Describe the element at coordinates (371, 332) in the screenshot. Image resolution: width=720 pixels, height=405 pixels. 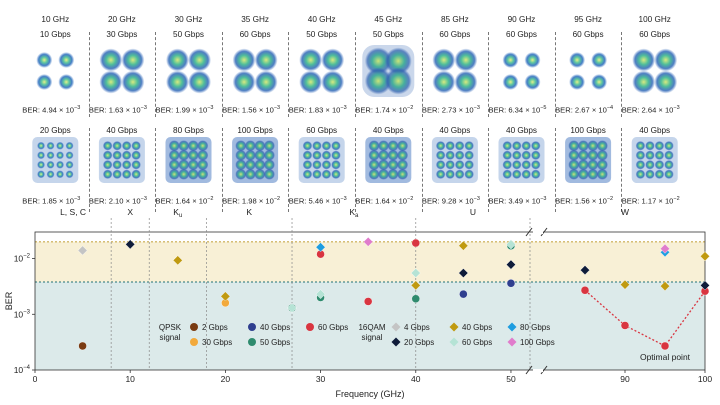
I see `legend-qam-title: 16QAM signal` at that location.